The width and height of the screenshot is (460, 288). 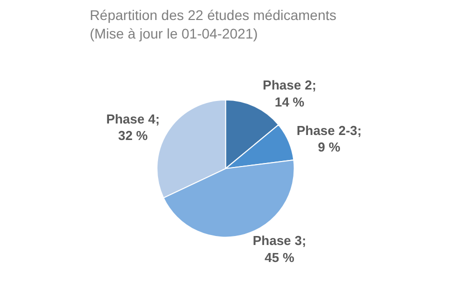 I want to click on slice-label: Phase 2; 14 %, so click(x=289, y=93).